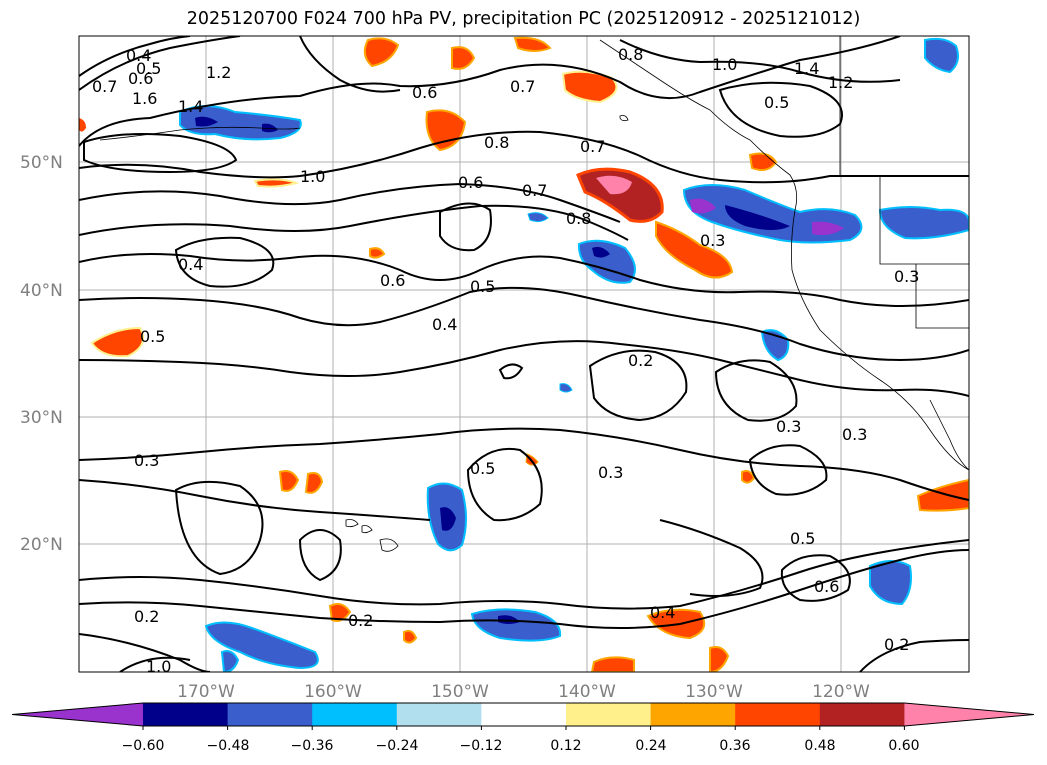 The width and height of the screenshot is (1047, 765). I want to click on lat-label-30n: 30°N, so click(41, 418).